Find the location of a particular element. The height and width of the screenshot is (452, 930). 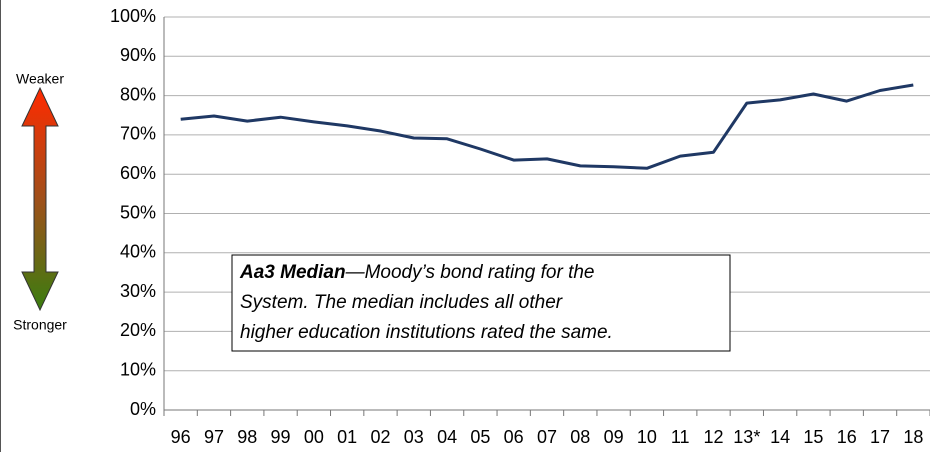

x-tick-label: 16 is located at coordinates (847, 437).